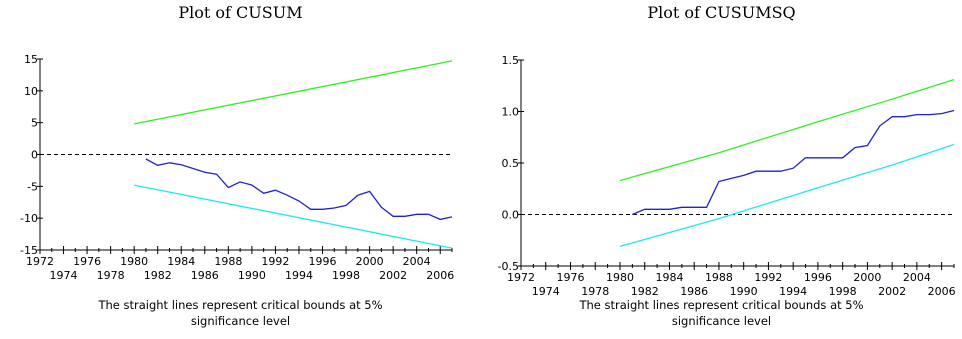 The image size is (962, 339). Describe the element at coordinates (917, 277) in the screenshot. I see `cusumsq-x-tick-label: 2004` at that location.